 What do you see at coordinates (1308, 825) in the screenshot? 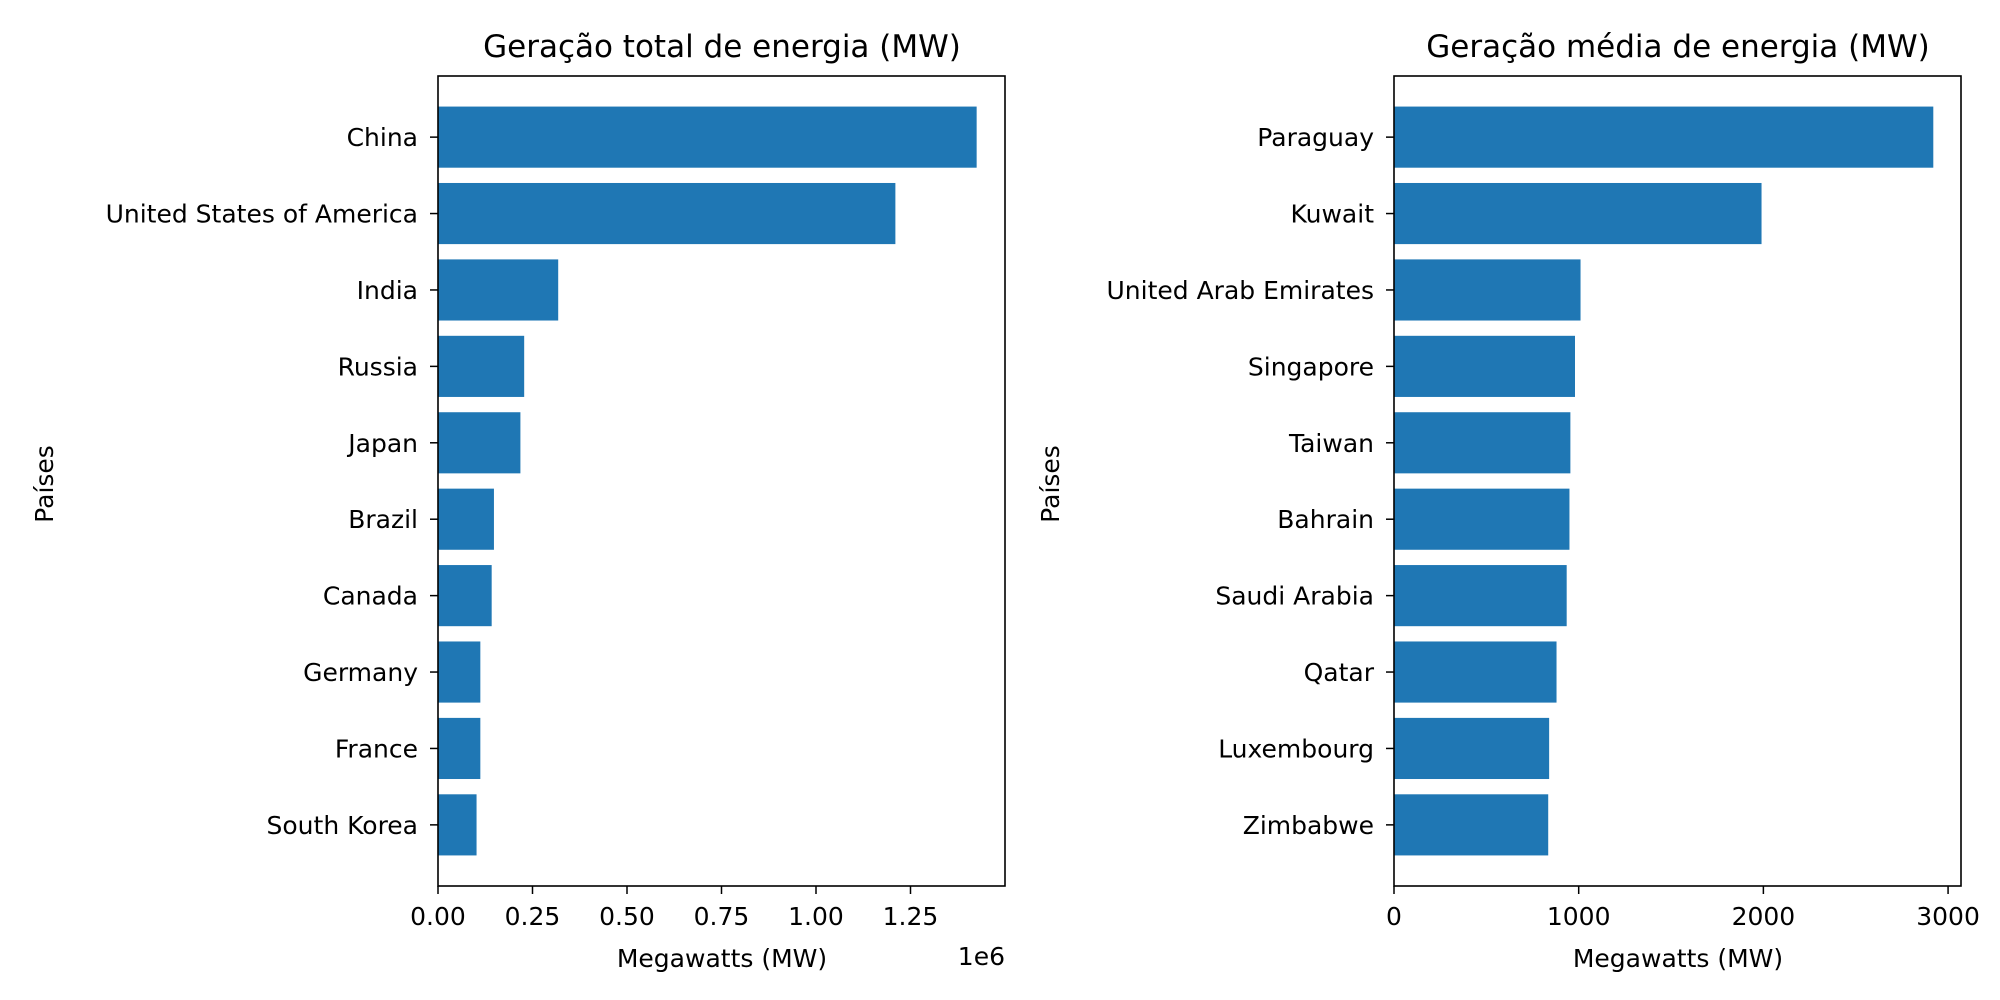
I see `y-tick-label: Zimbabwe` at bounding box center [1308, 825].